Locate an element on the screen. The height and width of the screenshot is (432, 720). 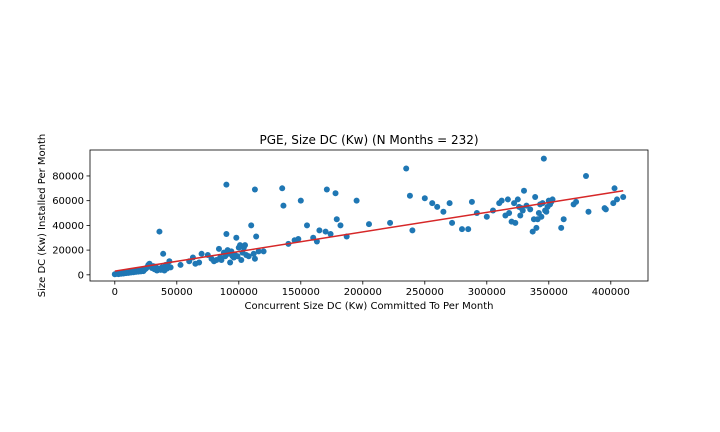
x-tick-label: 250000 is located at coordinates (425, 292).